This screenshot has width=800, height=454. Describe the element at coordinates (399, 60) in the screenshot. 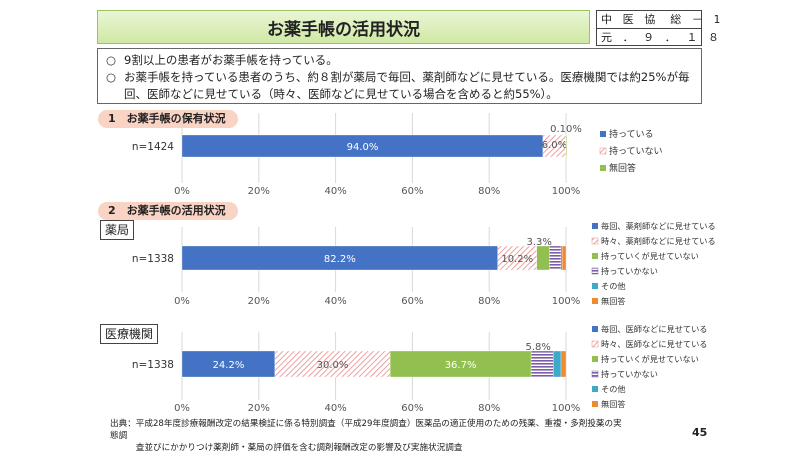

I see `summary-item: ○ 9割以上の患者がお薬手帳を持っている。` at that location.